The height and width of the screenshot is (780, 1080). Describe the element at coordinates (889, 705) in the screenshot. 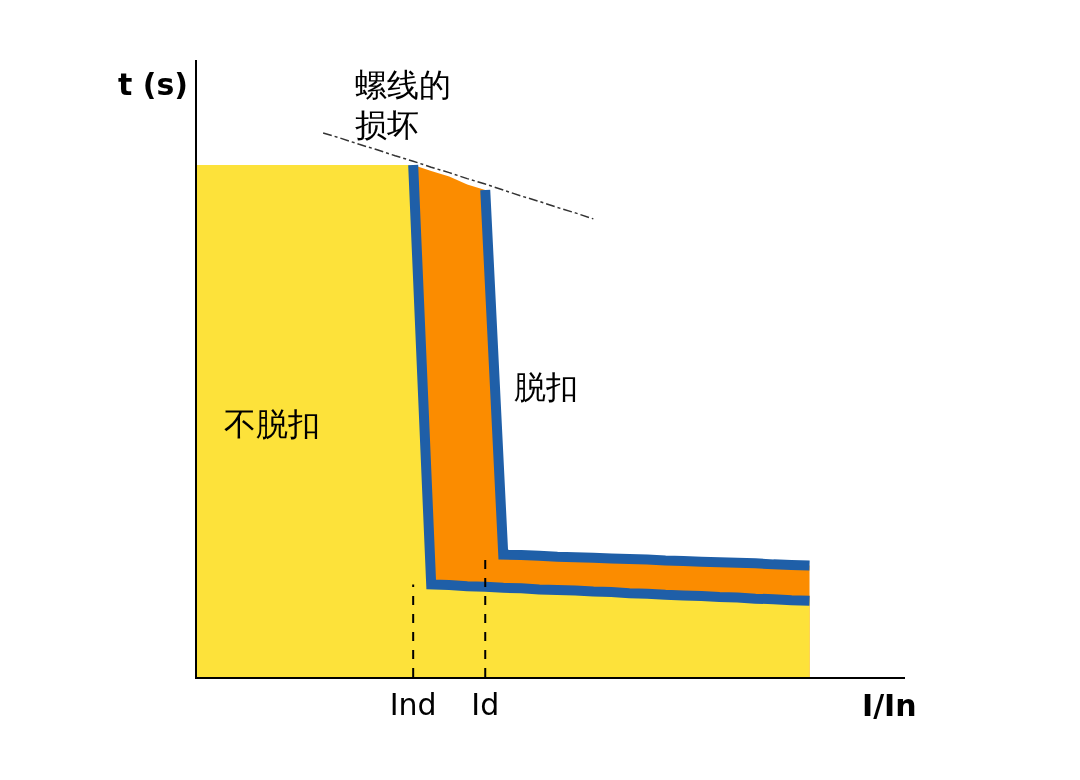

I see `x-axis-title: I/In` at that location.